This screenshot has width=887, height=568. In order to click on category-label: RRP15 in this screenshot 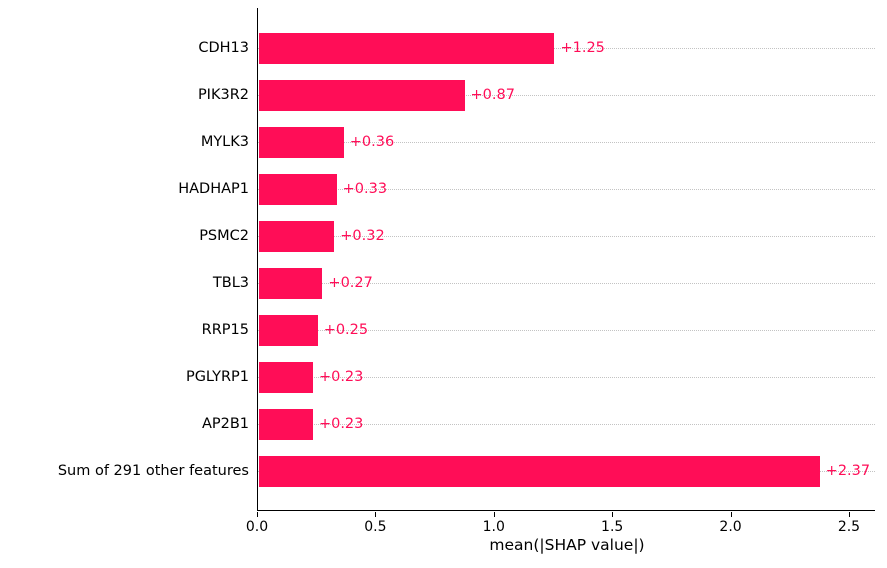, I will do `click(225, 329)`.